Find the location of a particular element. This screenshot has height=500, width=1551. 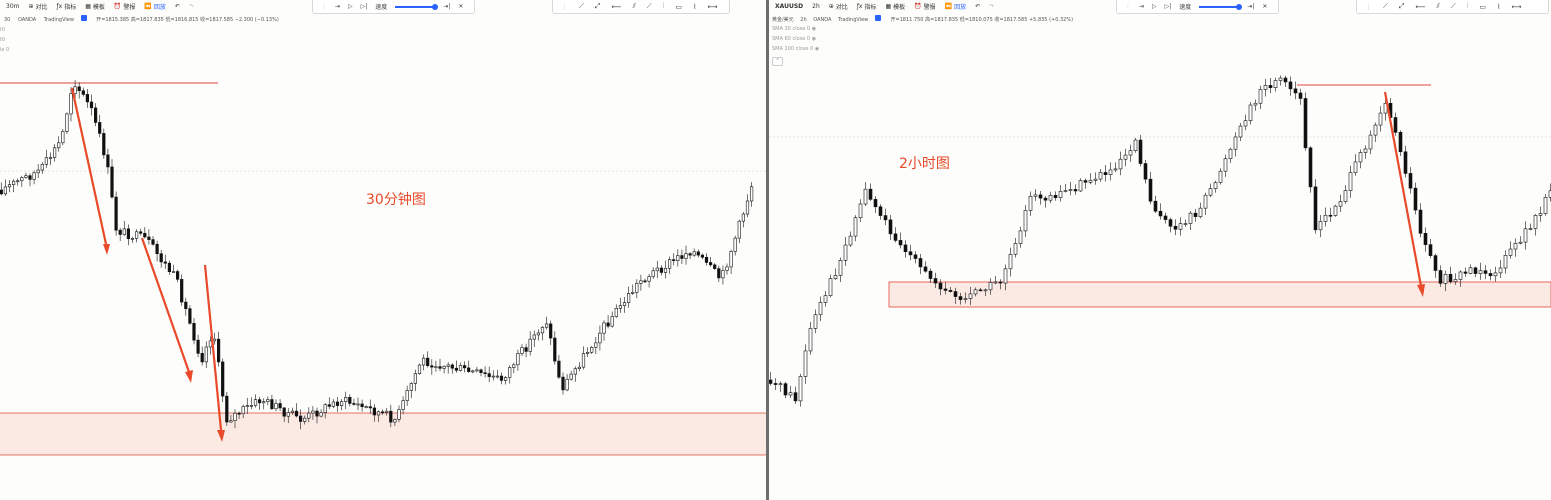

indicator-legend-sma30: SMA 30 close 0 ◉ is located at coordinates (794, 29).